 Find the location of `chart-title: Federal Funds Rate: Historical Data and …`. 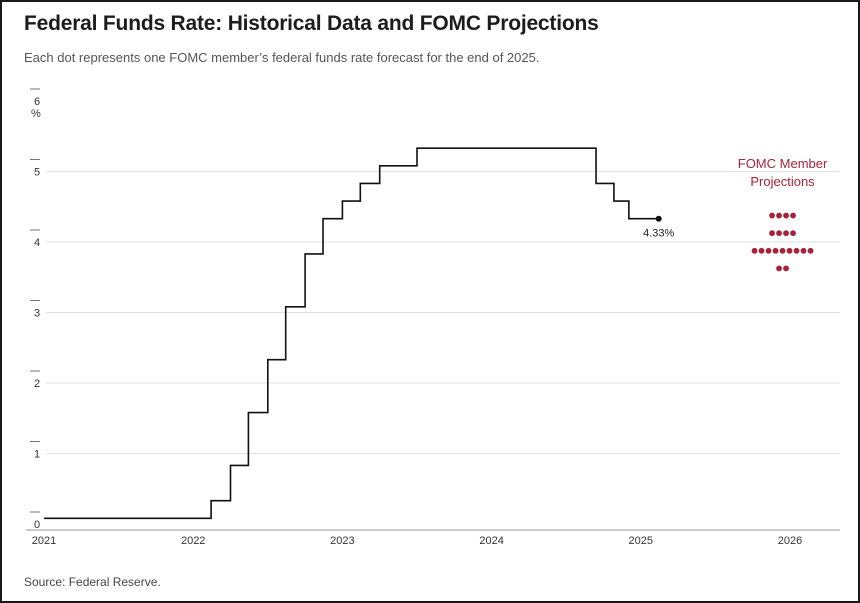

chart-title: Federal Funds Rate: Historical Data and … is located at coordinates (311, 23).